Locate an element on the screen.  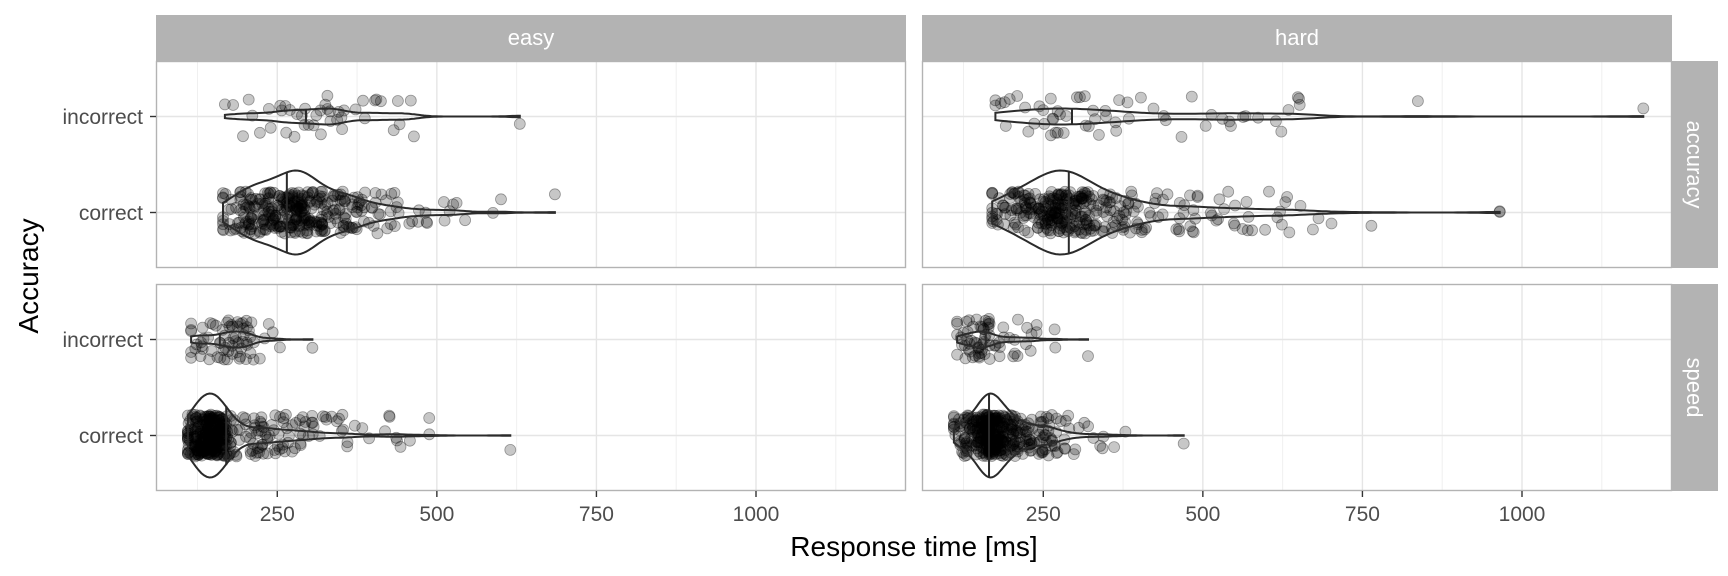
jitter-points-hard-speed-correct is located at coordinates (1069, 435).